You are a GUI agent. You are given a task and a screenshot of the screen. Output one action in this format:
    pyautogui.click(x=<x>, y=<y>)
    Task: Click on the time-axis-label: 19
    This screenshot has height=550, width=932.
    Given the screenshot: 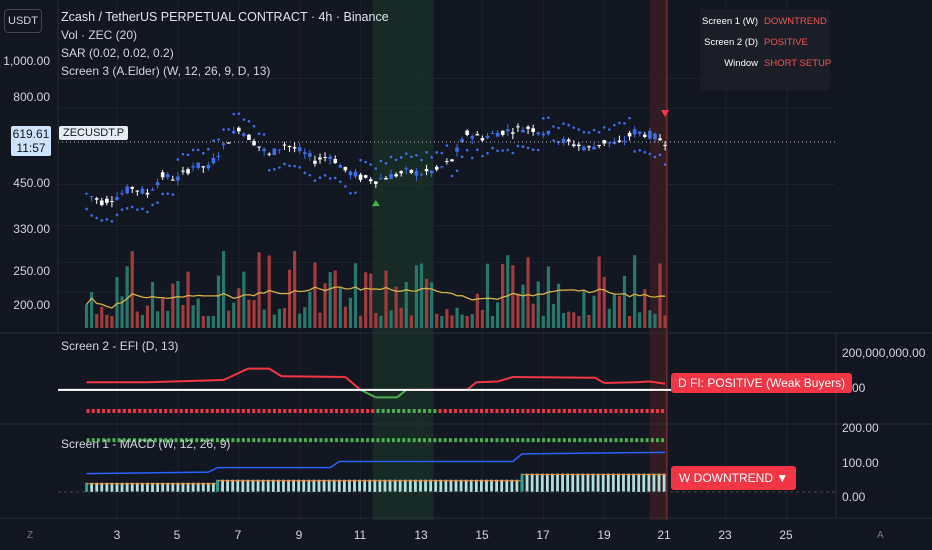 What is the action you would take?
    pyautogui.click(x=604, y=535)
    